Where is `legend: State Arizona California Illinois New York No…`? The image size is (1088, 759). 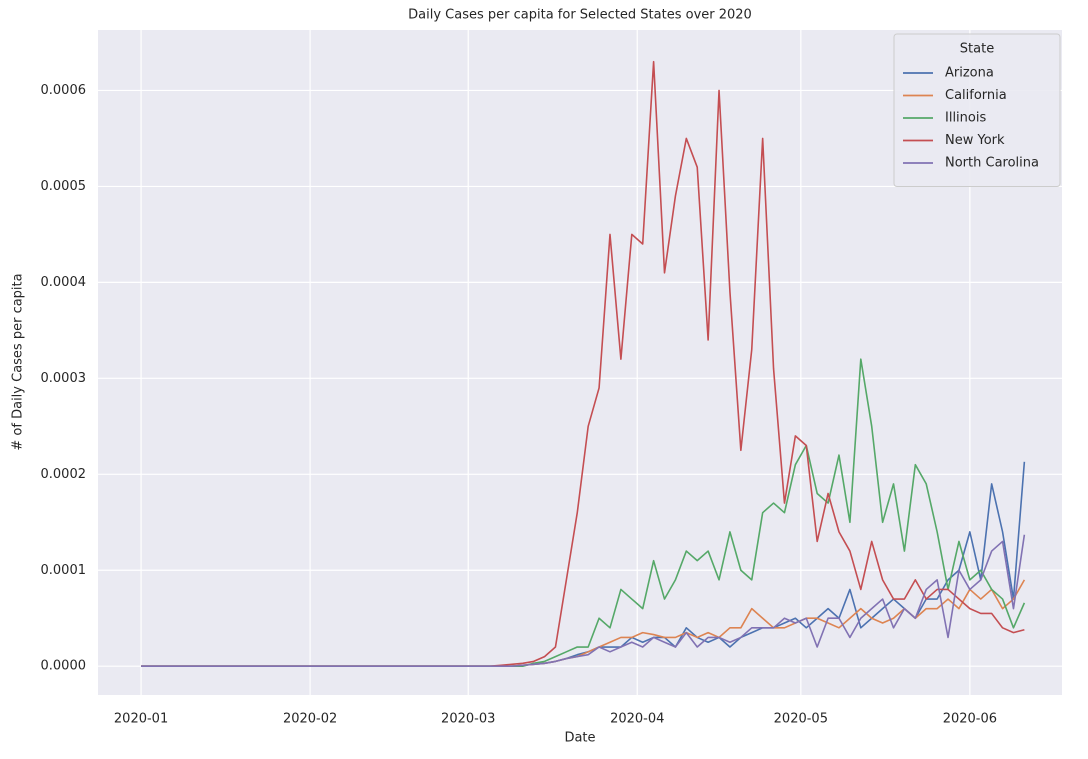
legend: State Arizona California Illinois New York No… is located at coordinates (977, 110).